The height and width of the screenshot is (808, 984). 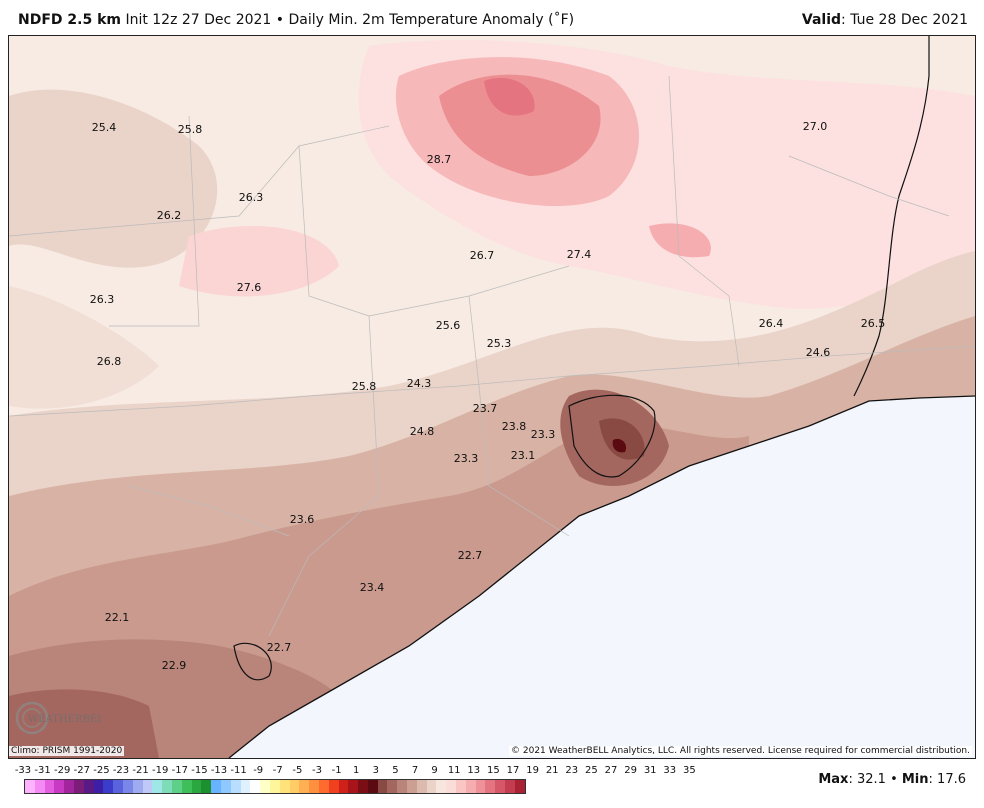 I want to click on state-border, so click(x=891, y=216).